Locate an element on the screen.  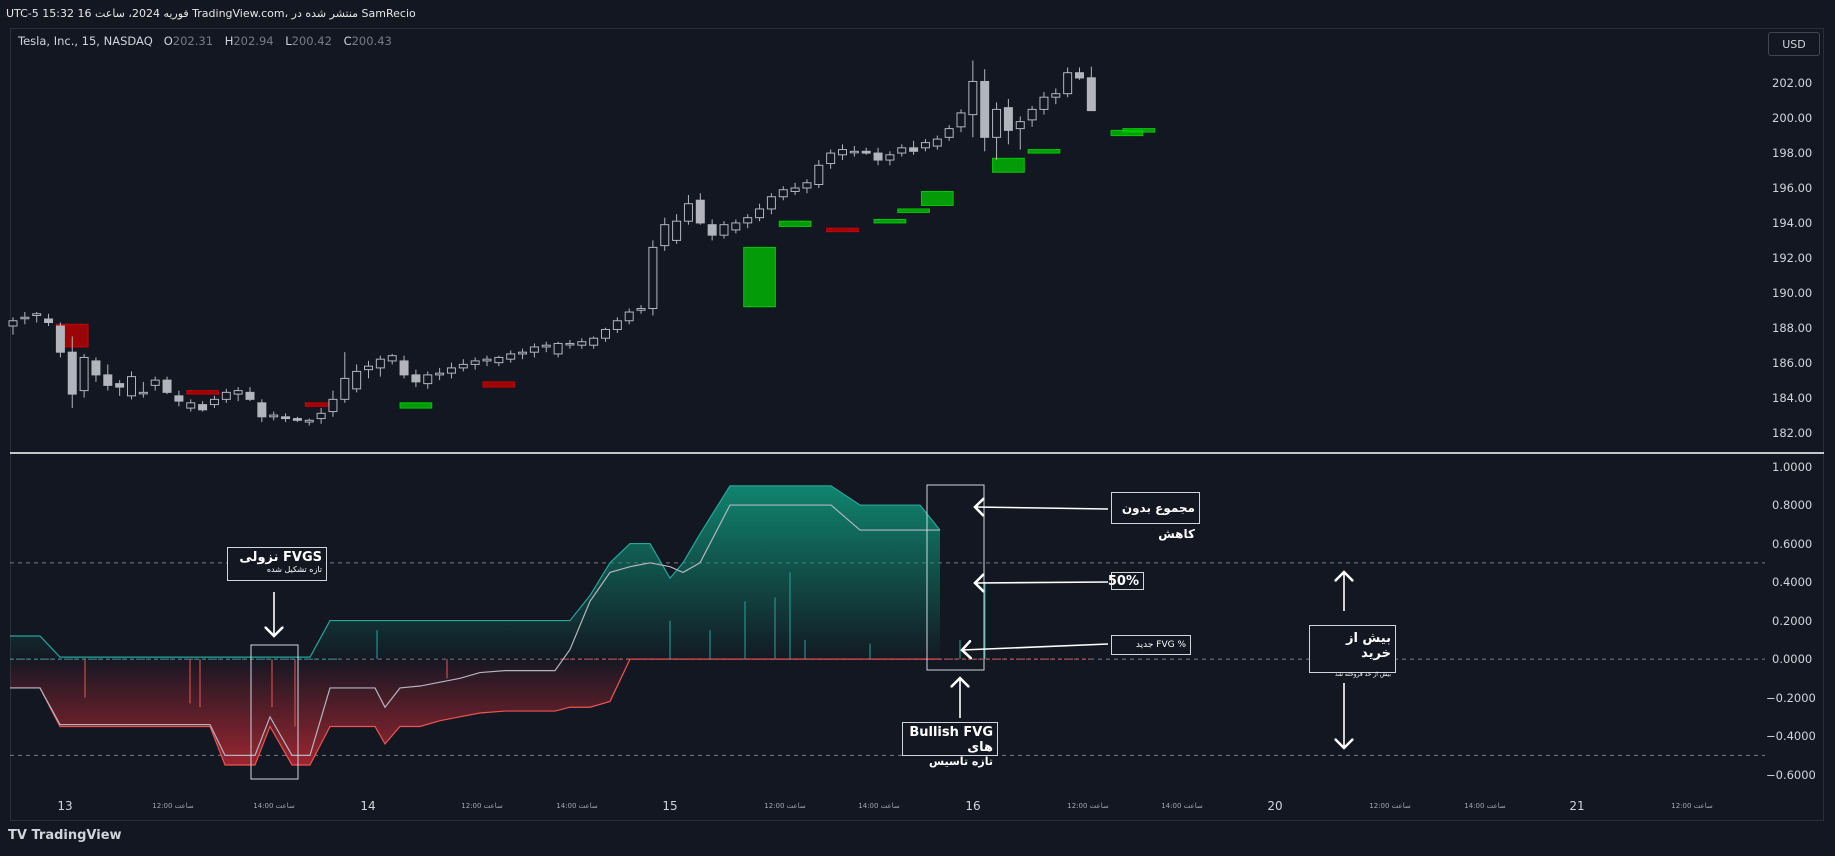
bearish-fvg-annotation: FVGS نزولی تازه تشکیل شده is located at coordinates (277, 564).